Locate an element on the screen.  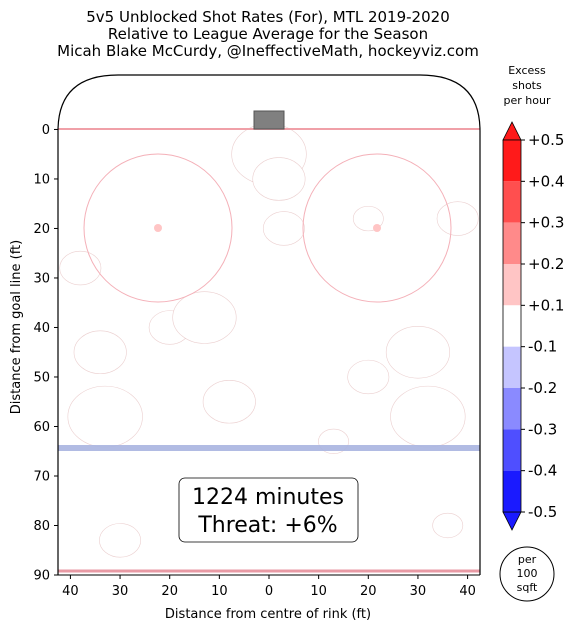
right-faceoff-circle is located at coordinates (377, 228).